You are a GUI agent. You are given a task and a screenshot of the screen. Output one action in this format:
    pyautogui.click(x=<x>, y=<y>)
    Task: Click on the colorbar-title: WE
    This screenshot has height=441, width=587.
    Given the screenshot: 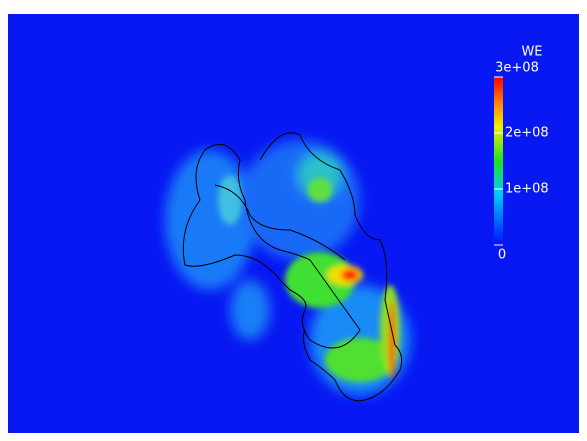 What is the action you would take?
    pyautogui.click(x=531, y=52)
    